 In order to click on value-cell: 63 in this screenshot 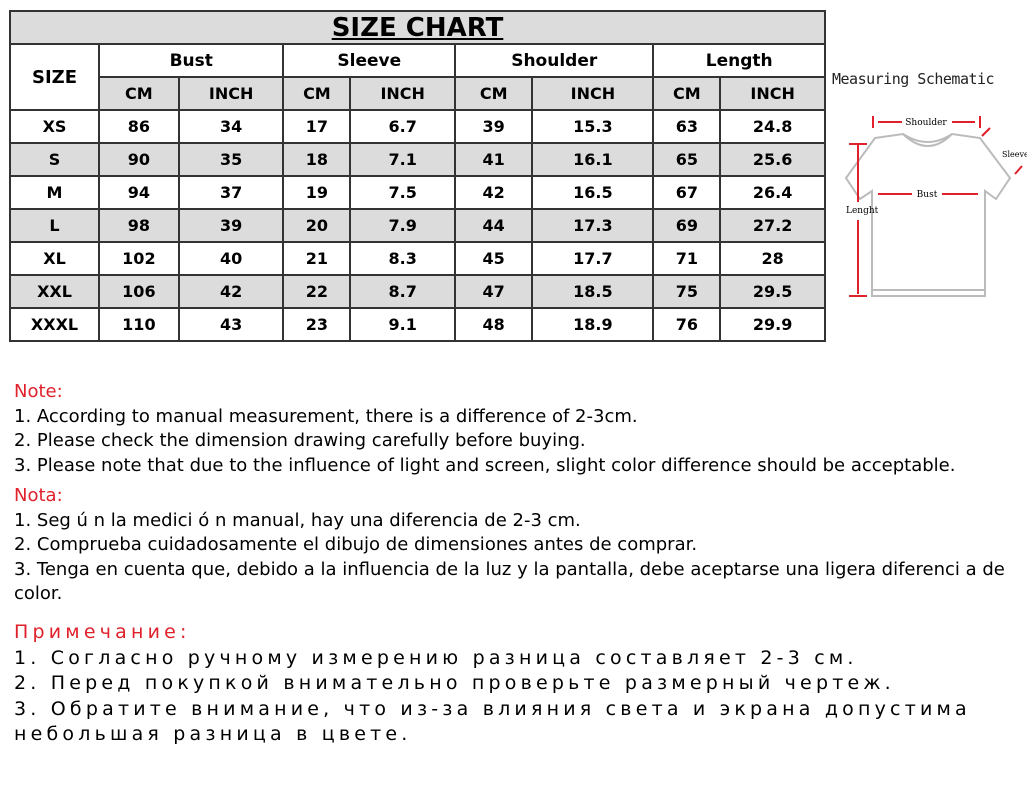, I will do `click(687, 126)`.